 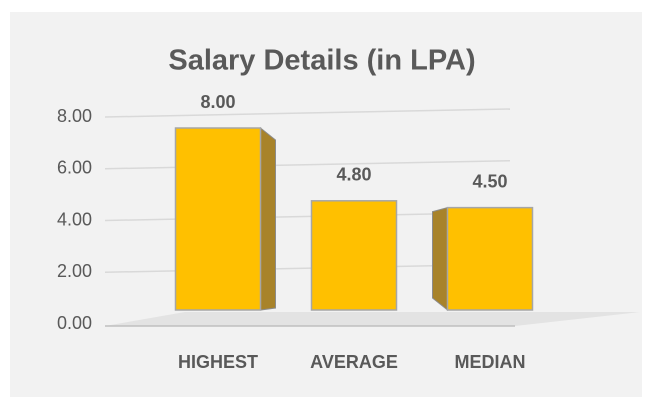 I want to click on x-tick-label: HIGHEST, so click(x=218, y=362).